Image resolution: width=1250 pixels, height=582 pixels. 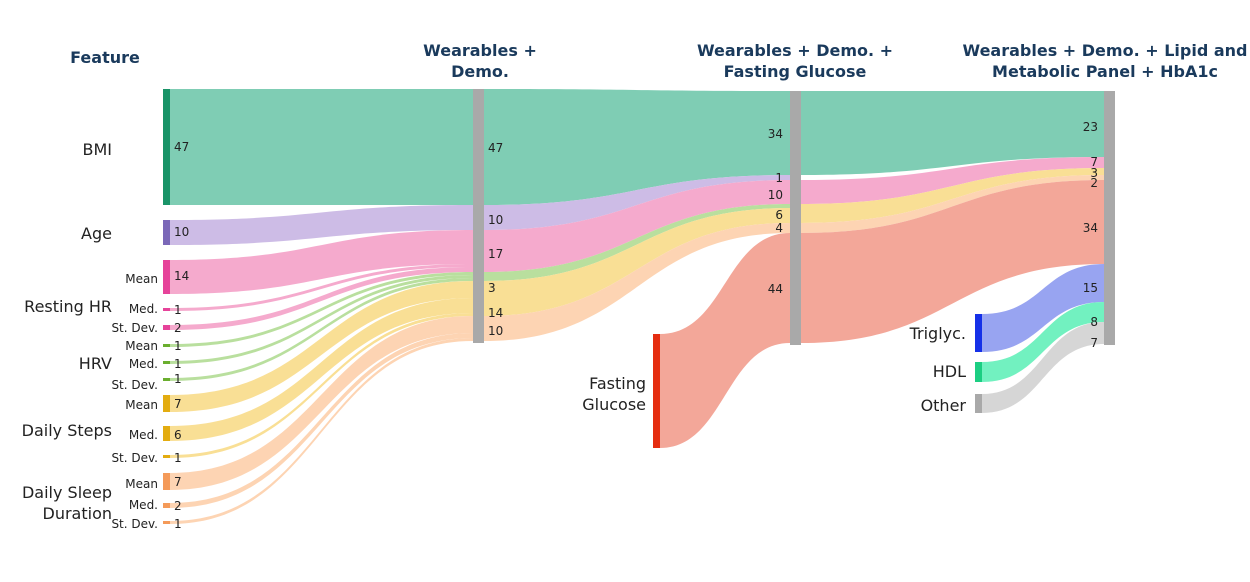 I want to click on flow-hrv-med-col1, so click(x=321, y=319).